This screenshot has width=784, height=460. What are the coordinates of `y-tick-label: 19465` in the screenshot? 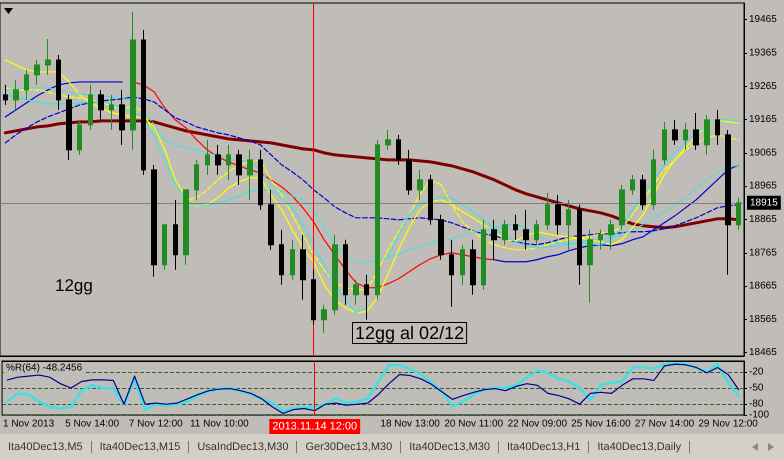 It's located at (763, 20).